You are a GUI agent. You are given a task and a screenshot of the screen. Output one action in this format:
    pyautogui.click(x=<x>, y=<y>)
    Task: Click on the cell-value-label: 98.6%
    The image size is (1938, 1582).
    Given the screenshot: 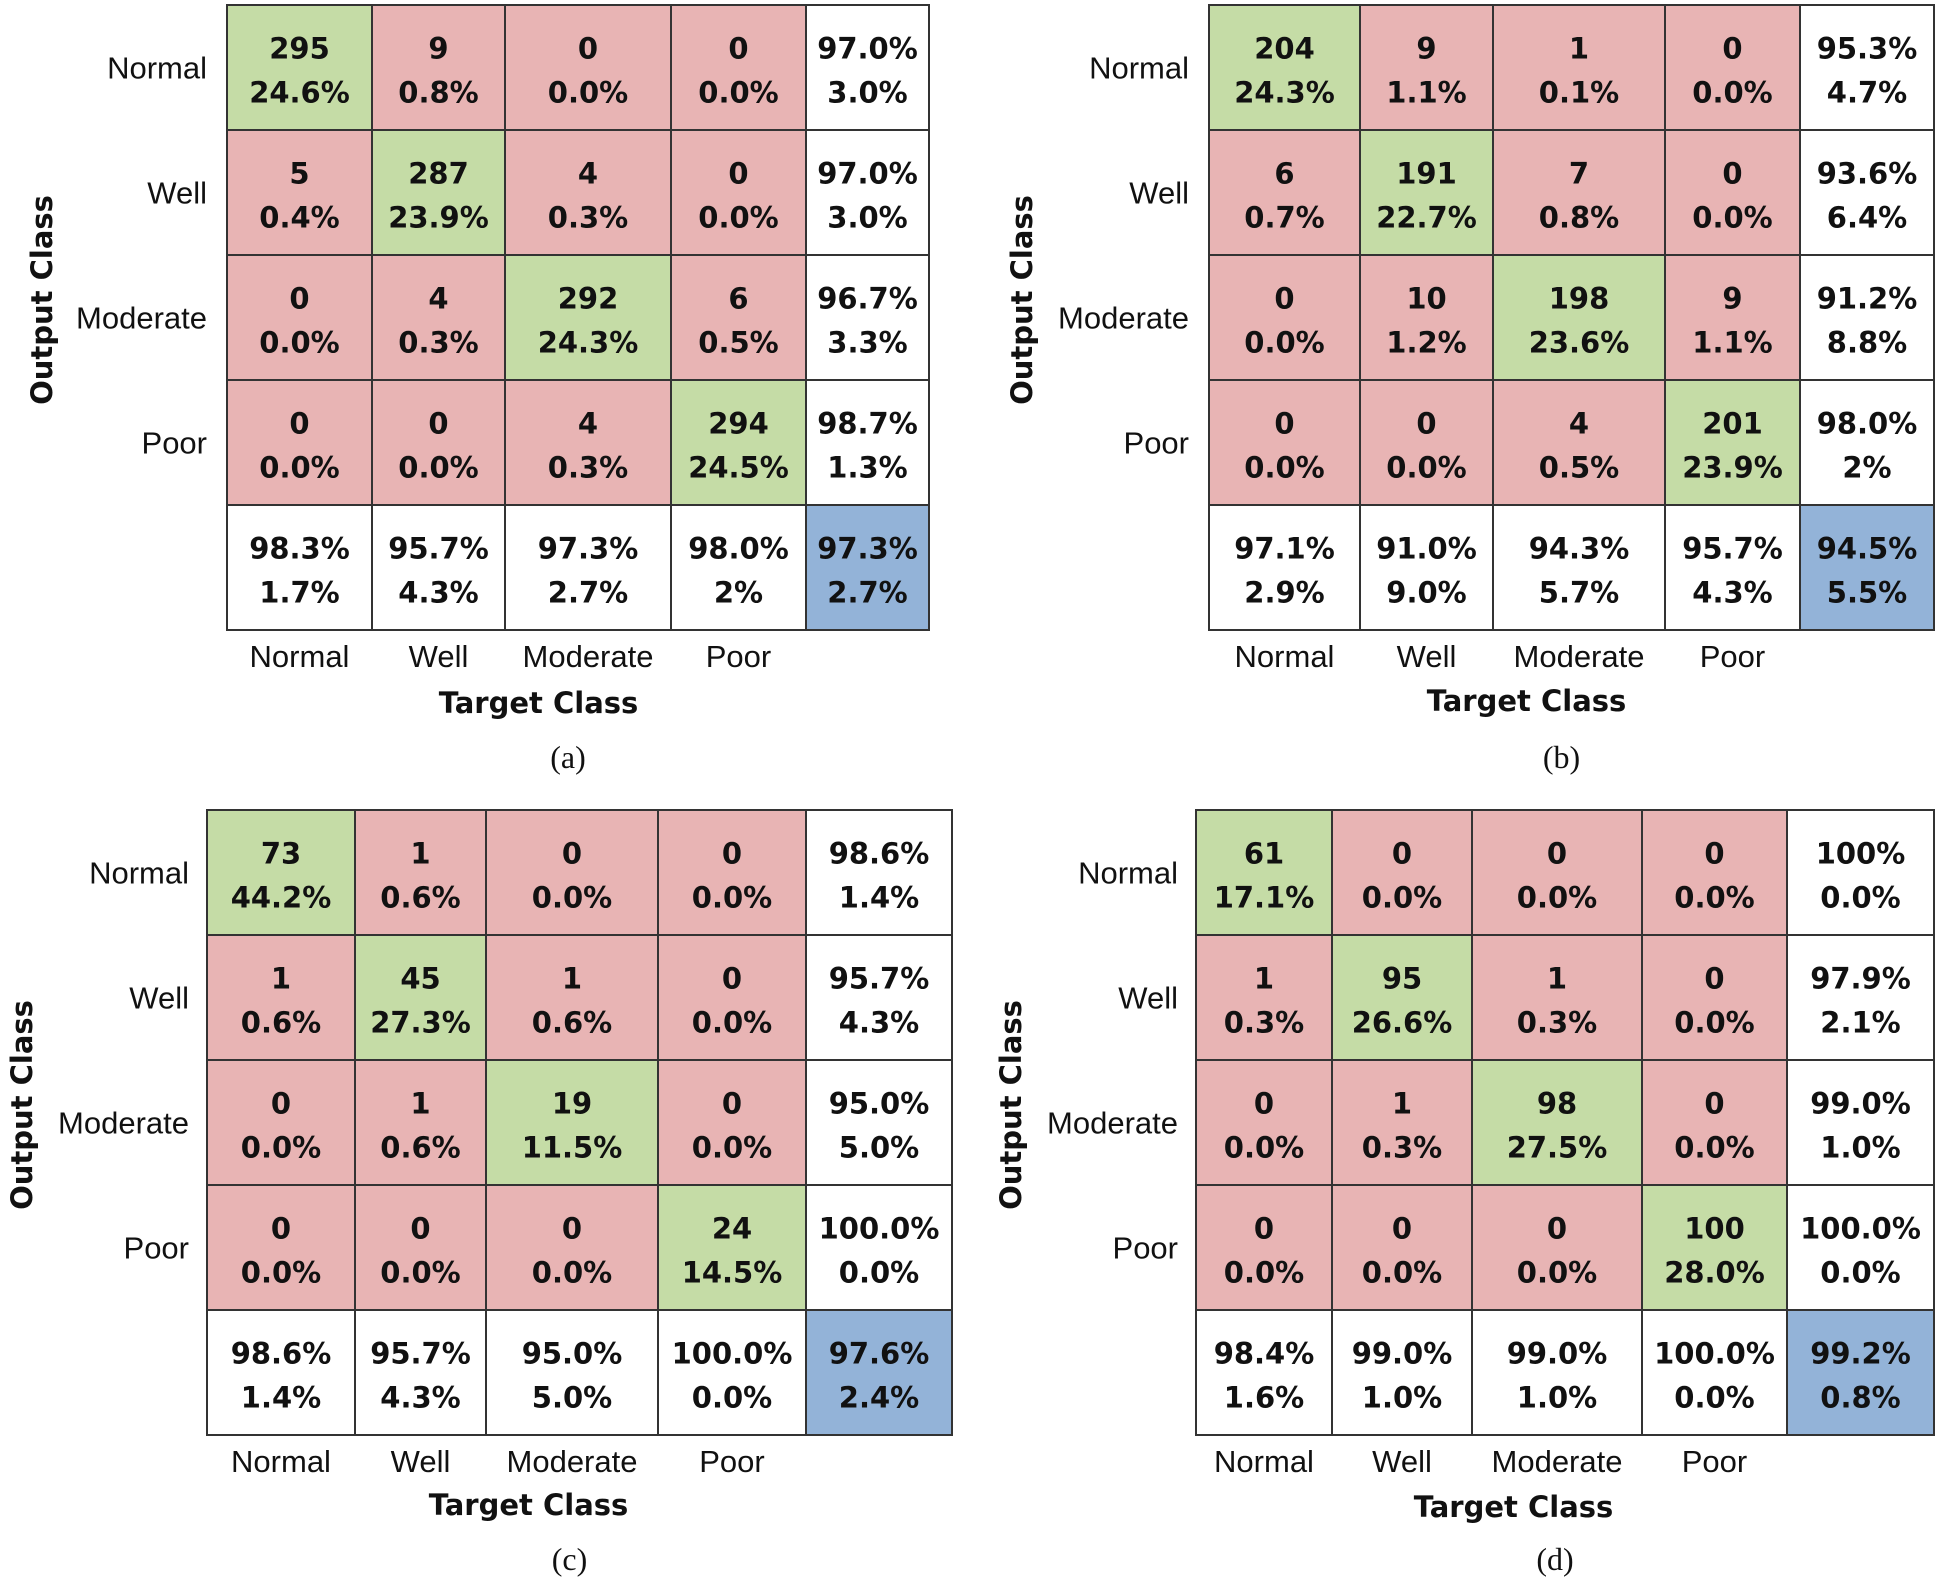 What is the action you would take?
    pyautogui.click(x=879, y=854)
    